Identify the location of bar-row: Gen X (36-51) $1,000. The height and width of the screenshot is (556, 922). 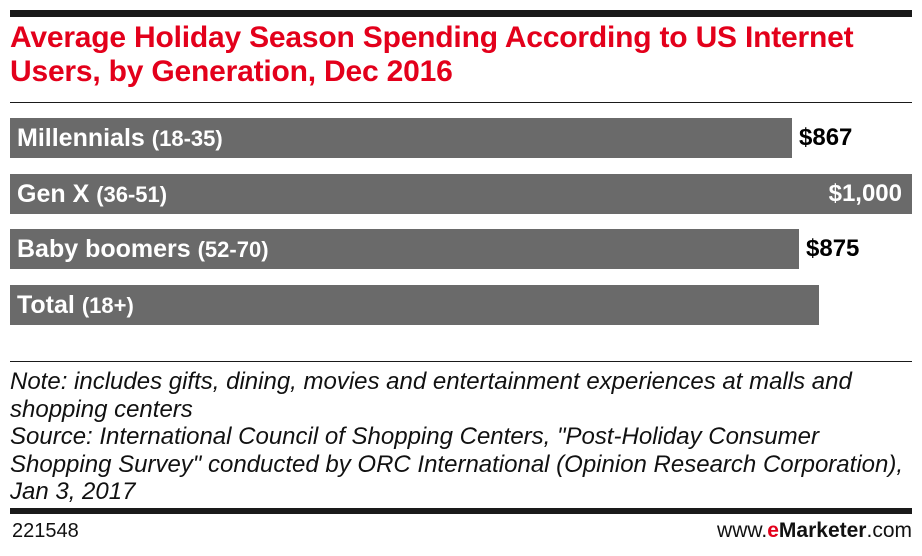
(461, 193).